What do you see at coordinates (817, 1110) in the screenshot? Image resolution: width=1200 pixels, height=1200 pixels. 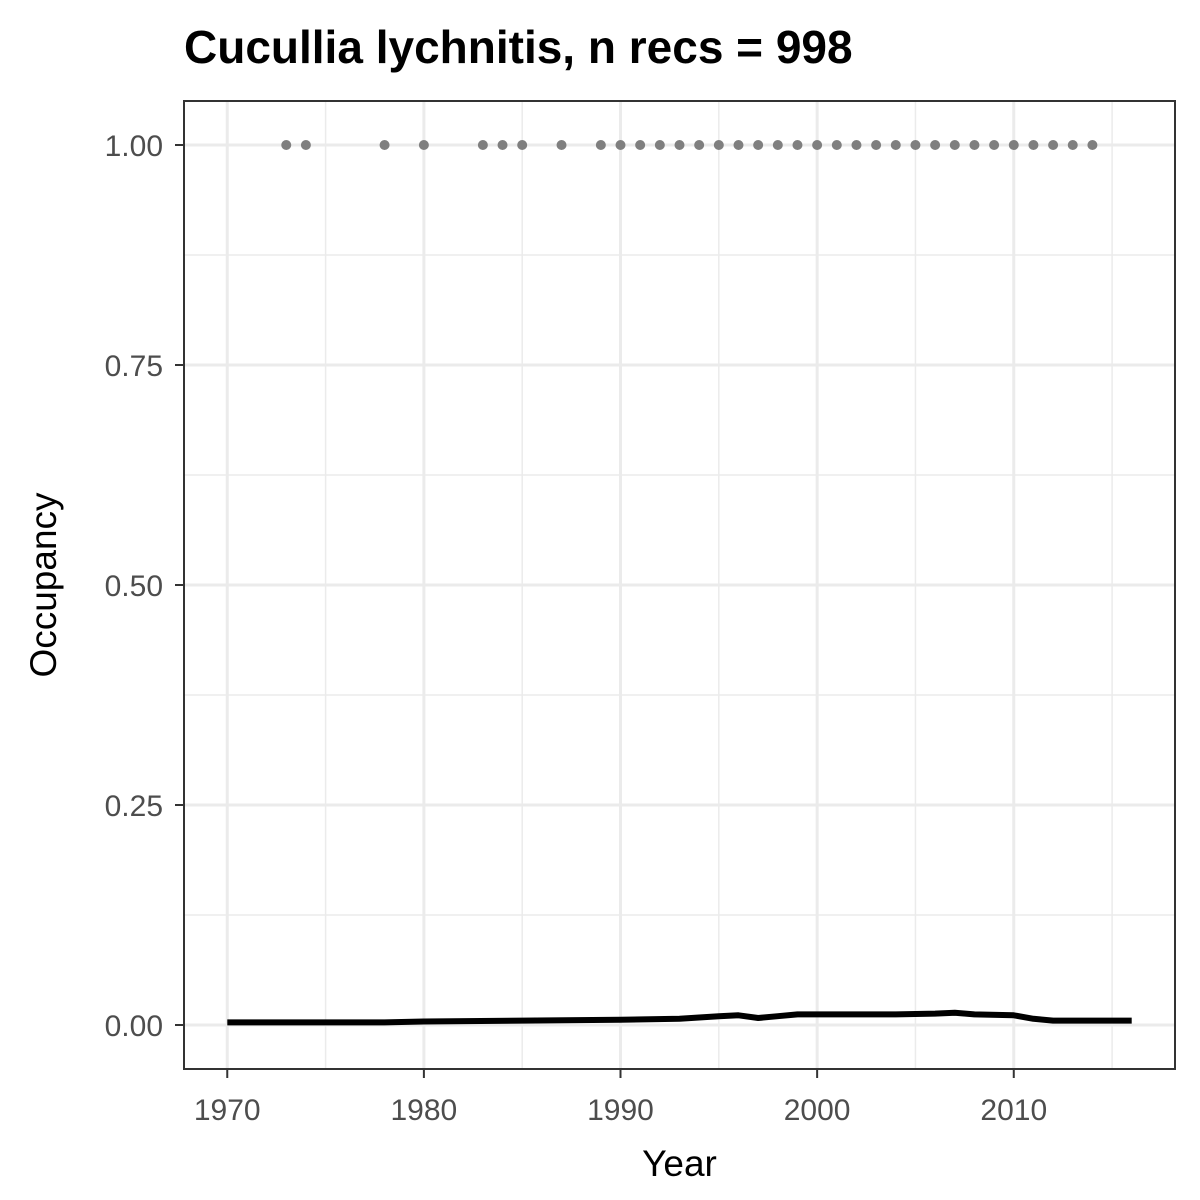 I see `x-tick-label: 2000` at bounding box center [817, 1110].